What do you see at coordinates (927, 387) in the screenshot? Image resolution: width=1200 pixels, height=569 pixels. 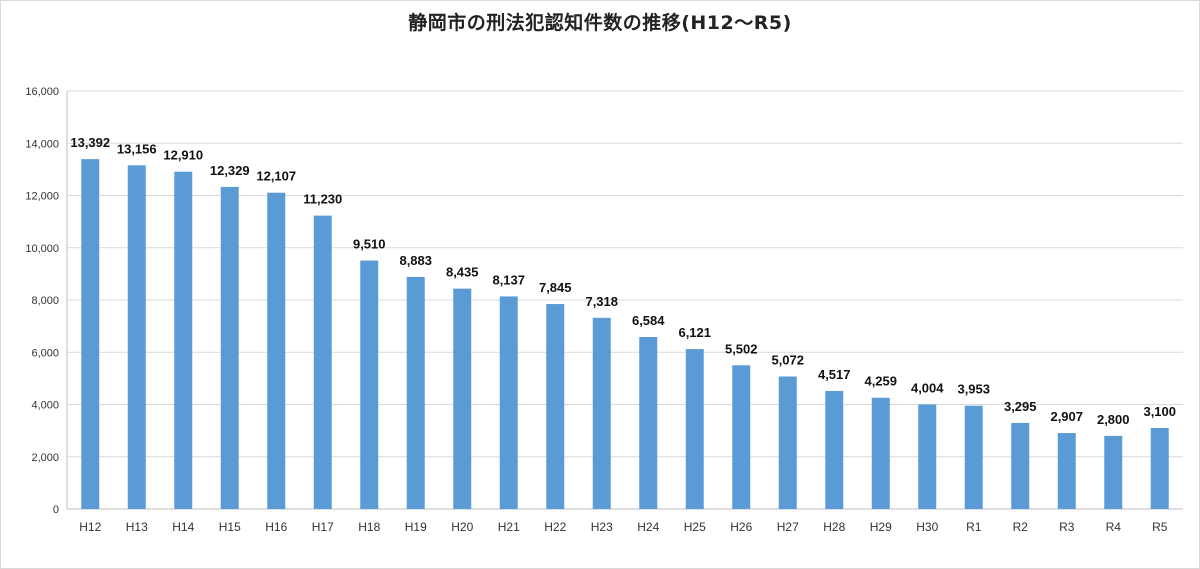 I see `data-label: 4,004` at bounding box center [927, 387].